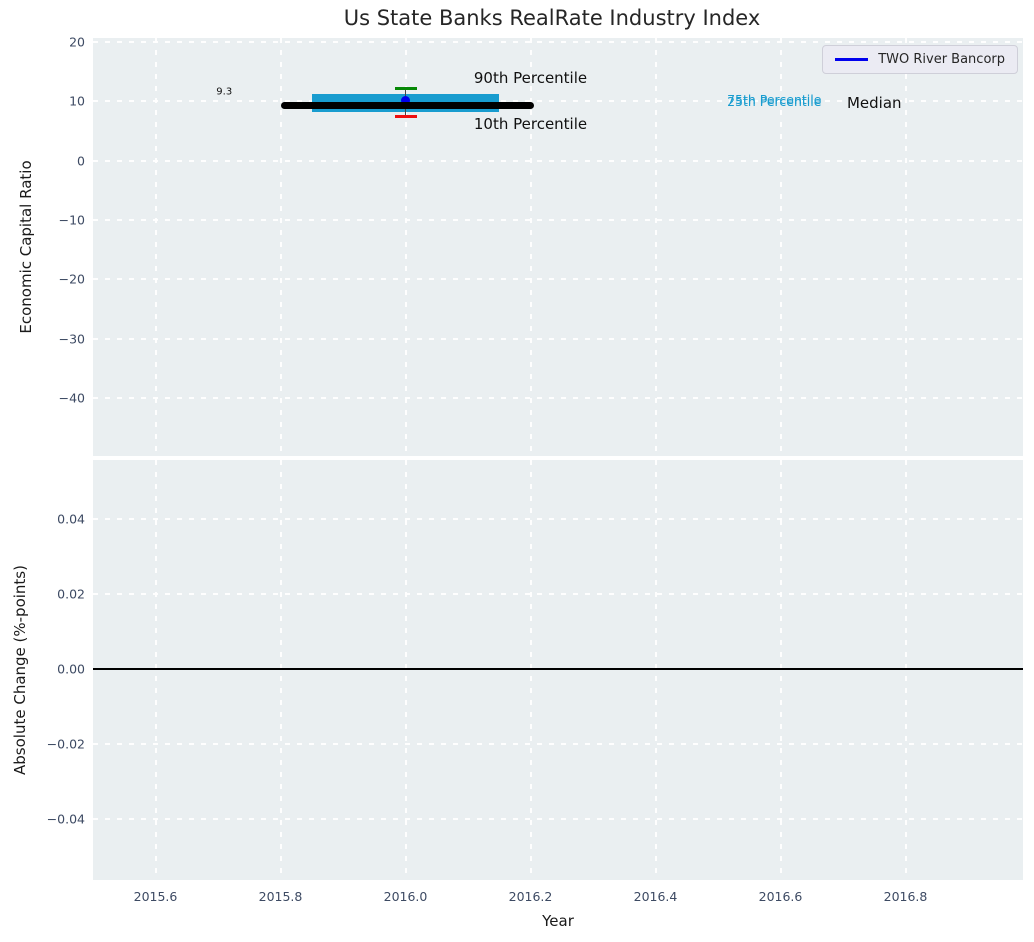  What do you see at coordinates (71, 220) in the screenshot?
I see `y-tick-label-10: −10` at bounding box center [71, 220].